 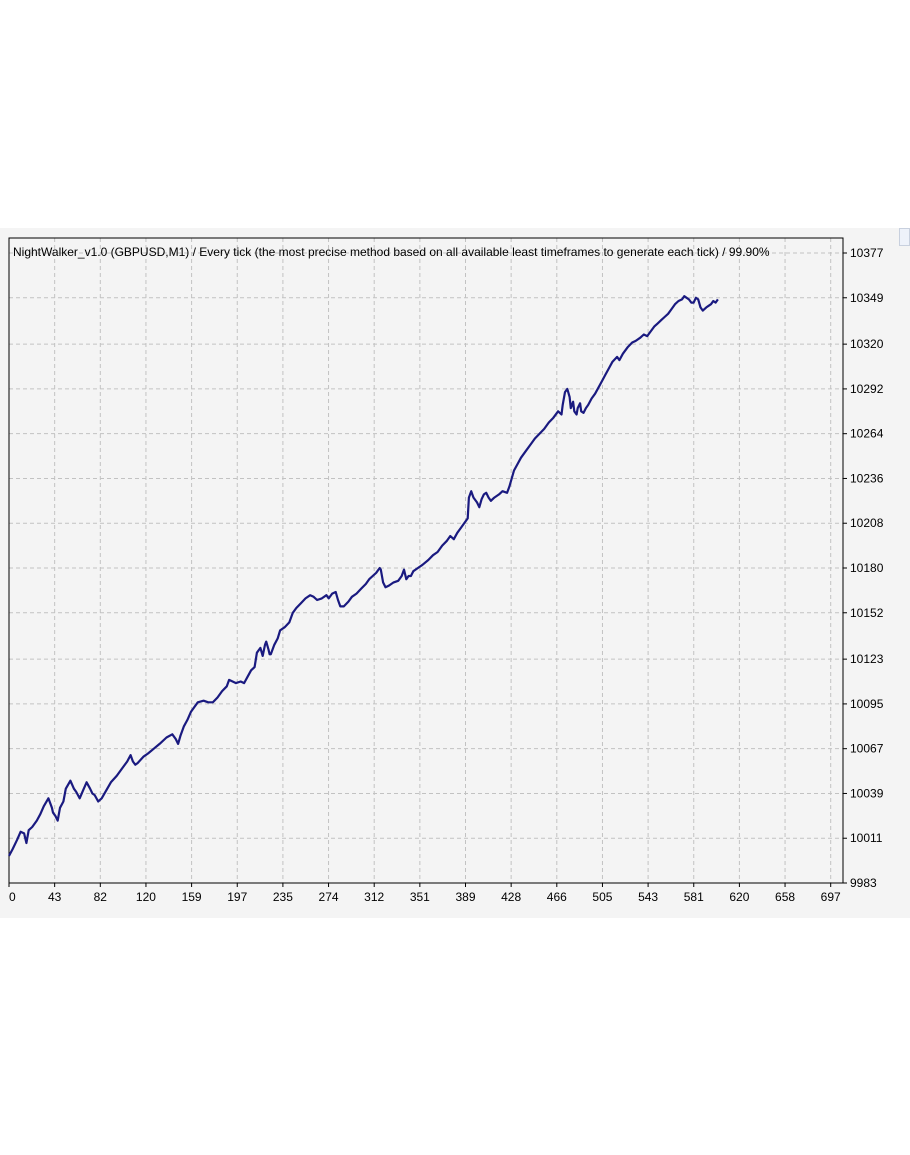 What do you see at coordinates (867, 253) in the screenshot?
I see `y-tick-label: 10377` at bounding box center [867, 253].